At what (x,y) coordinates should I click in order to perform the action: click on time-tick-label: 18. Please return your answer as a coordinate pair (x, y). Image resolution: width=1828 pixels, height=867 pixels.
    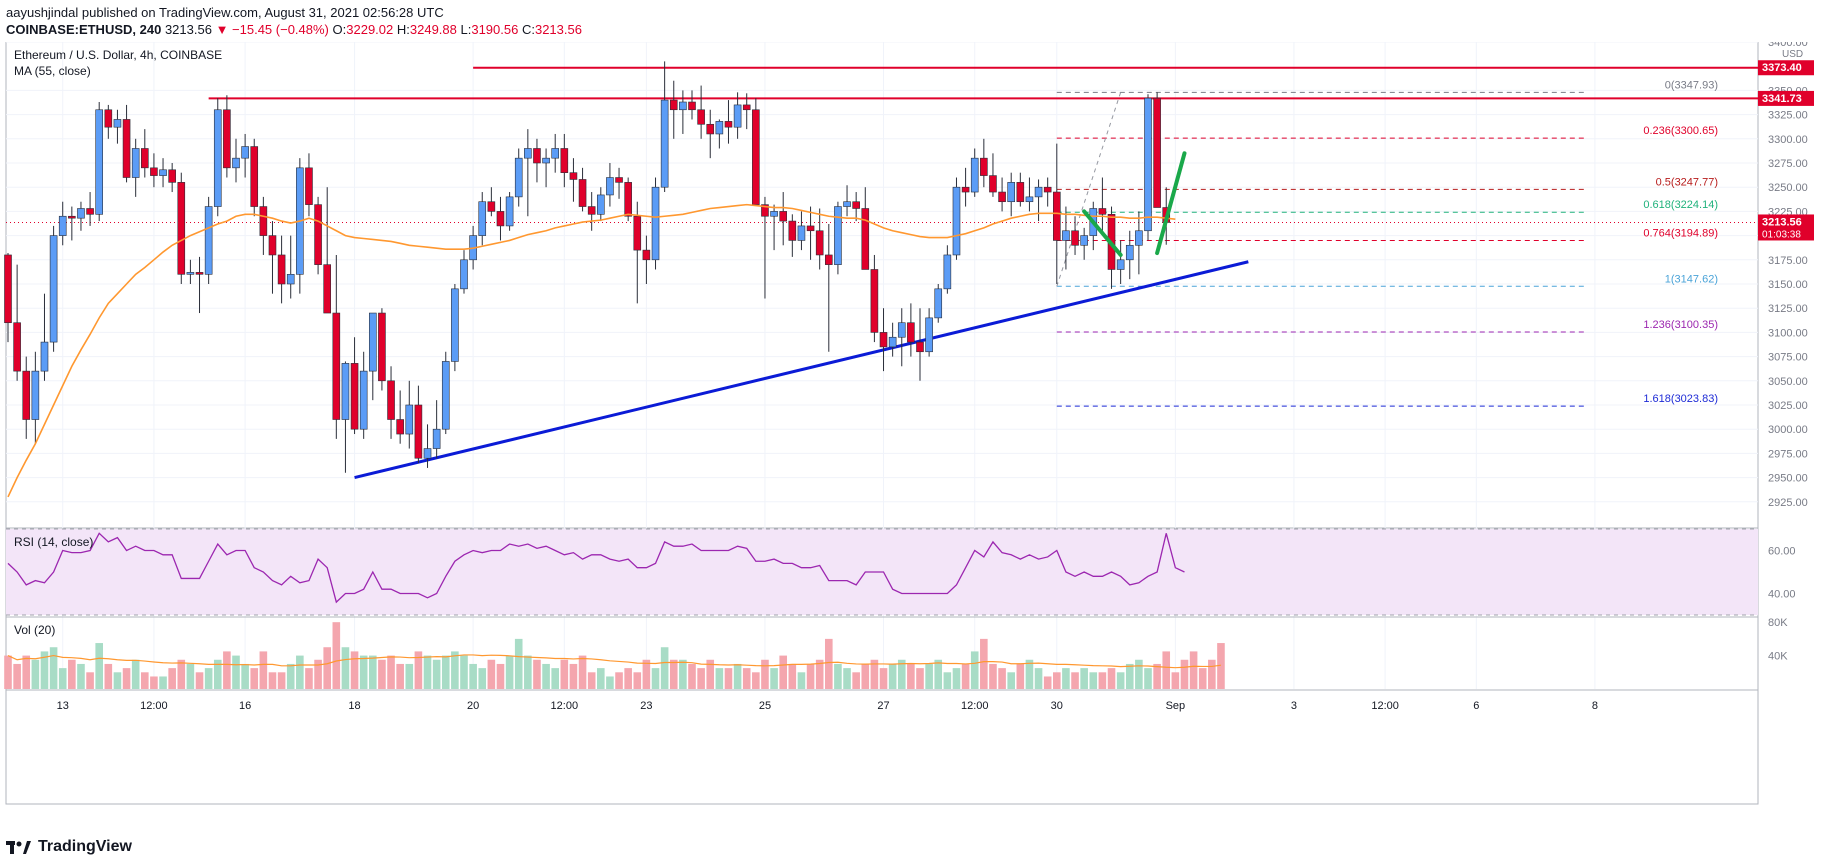
    Looking at the image, I should click on (354, 706).